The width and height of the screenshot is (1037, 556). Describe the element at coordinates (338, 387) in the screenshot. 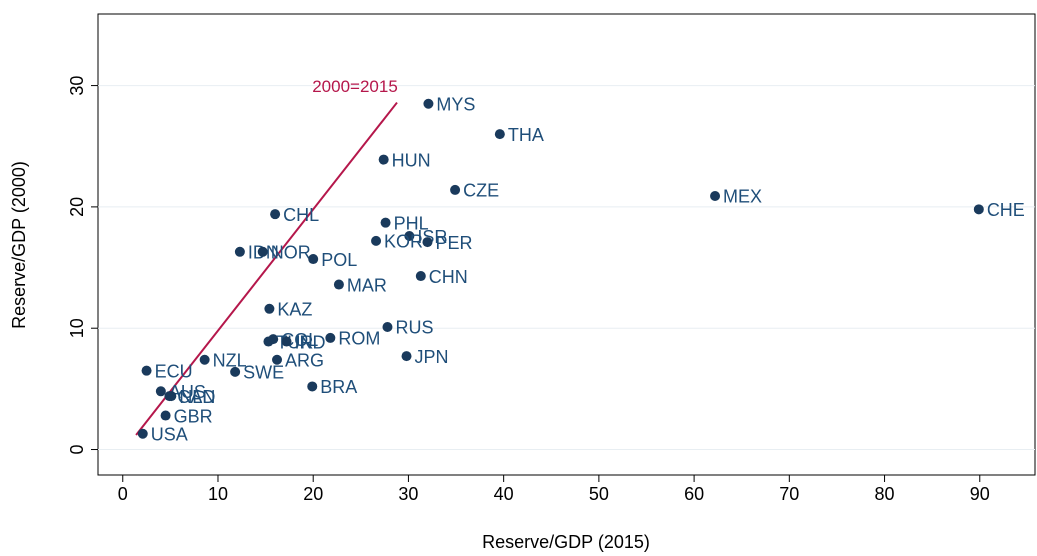

I see `point-label: BRA` at that location.